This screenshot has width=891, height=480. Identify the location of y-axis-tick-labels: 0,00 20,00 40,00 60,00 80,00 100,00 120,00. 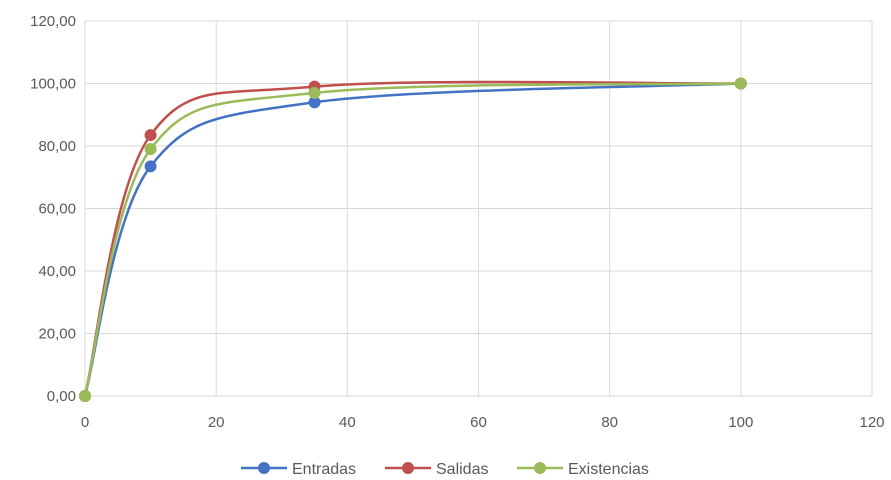
(53, 209).